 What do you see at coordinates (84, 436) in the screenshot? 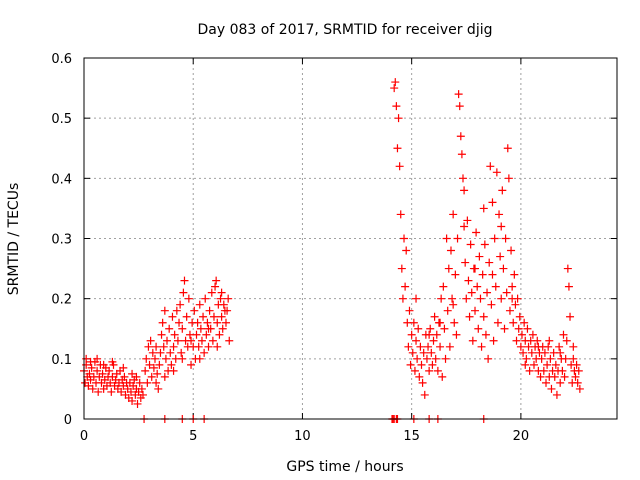
I see `x-tick-label: 0` at bounding box center [84, 436].